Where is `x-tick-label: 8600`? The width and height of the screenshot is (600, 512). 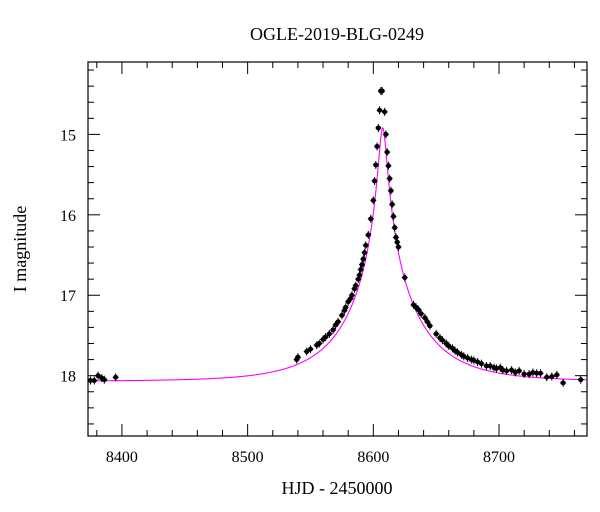
x-tick-label: 8600 is located at coordinates (373, 457).